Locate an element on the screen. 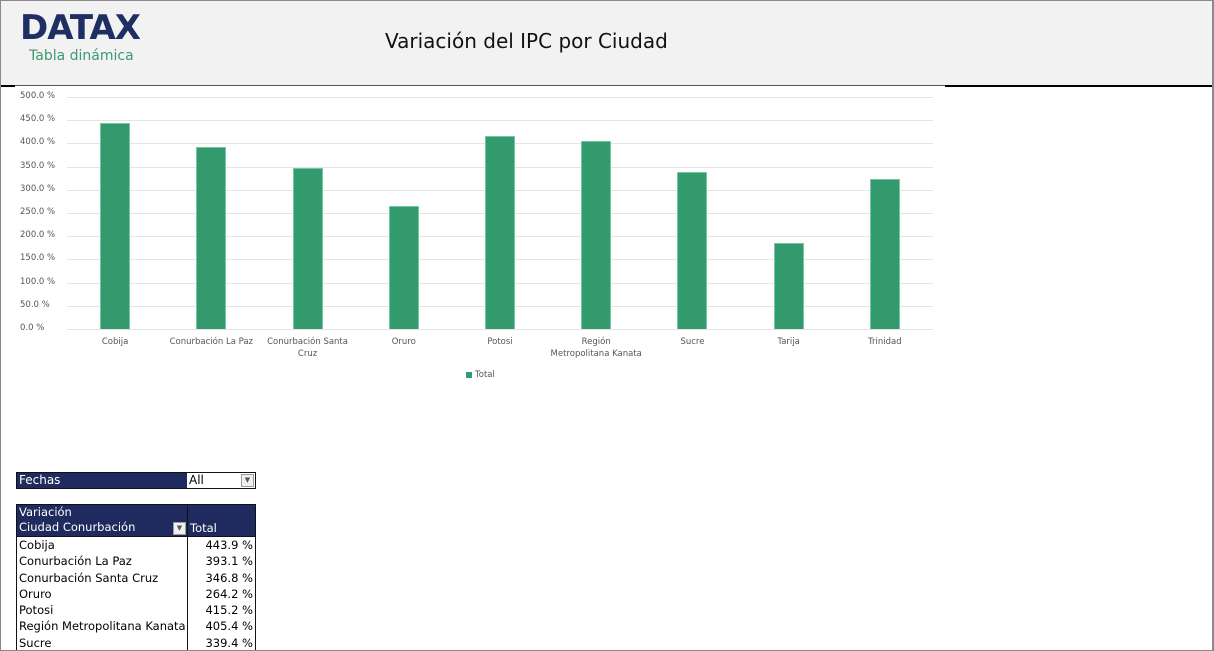  y-axis-tick-label: 150.0 % is located at coordinates (38, 258).